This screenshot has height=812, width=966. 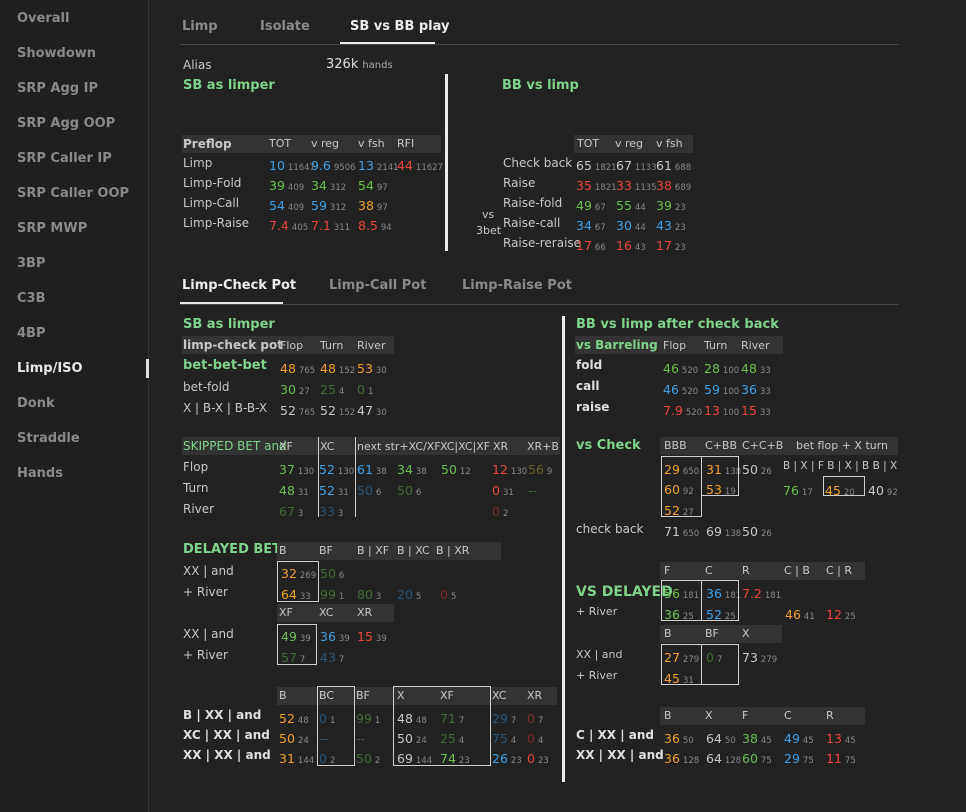 I want to click on sidebar-item-c3b: C3B, so click(x=31, y=298).